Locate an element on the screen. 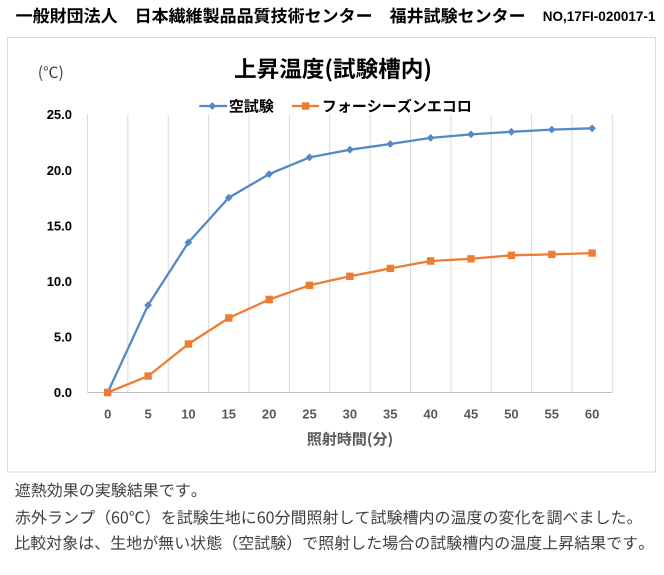 This screenshot has width=664, height=575. svg-text: 20 is located at coordinates (269, 414).